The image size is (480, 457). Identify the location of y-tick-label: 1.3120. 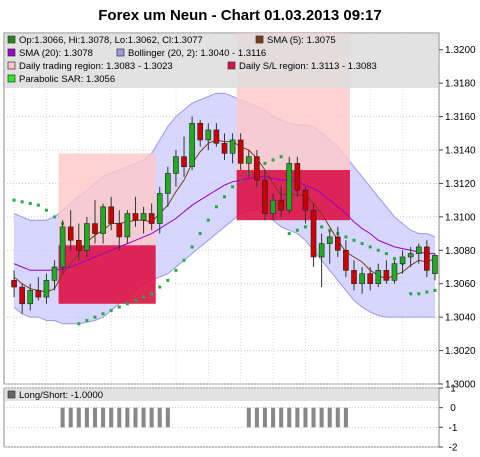
(460, 184).